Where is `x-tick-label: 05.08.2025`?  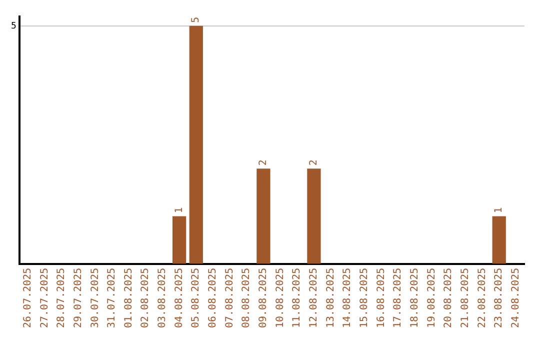
x-tick-label: 05.08.2025 is located at coordinates (196, 298).